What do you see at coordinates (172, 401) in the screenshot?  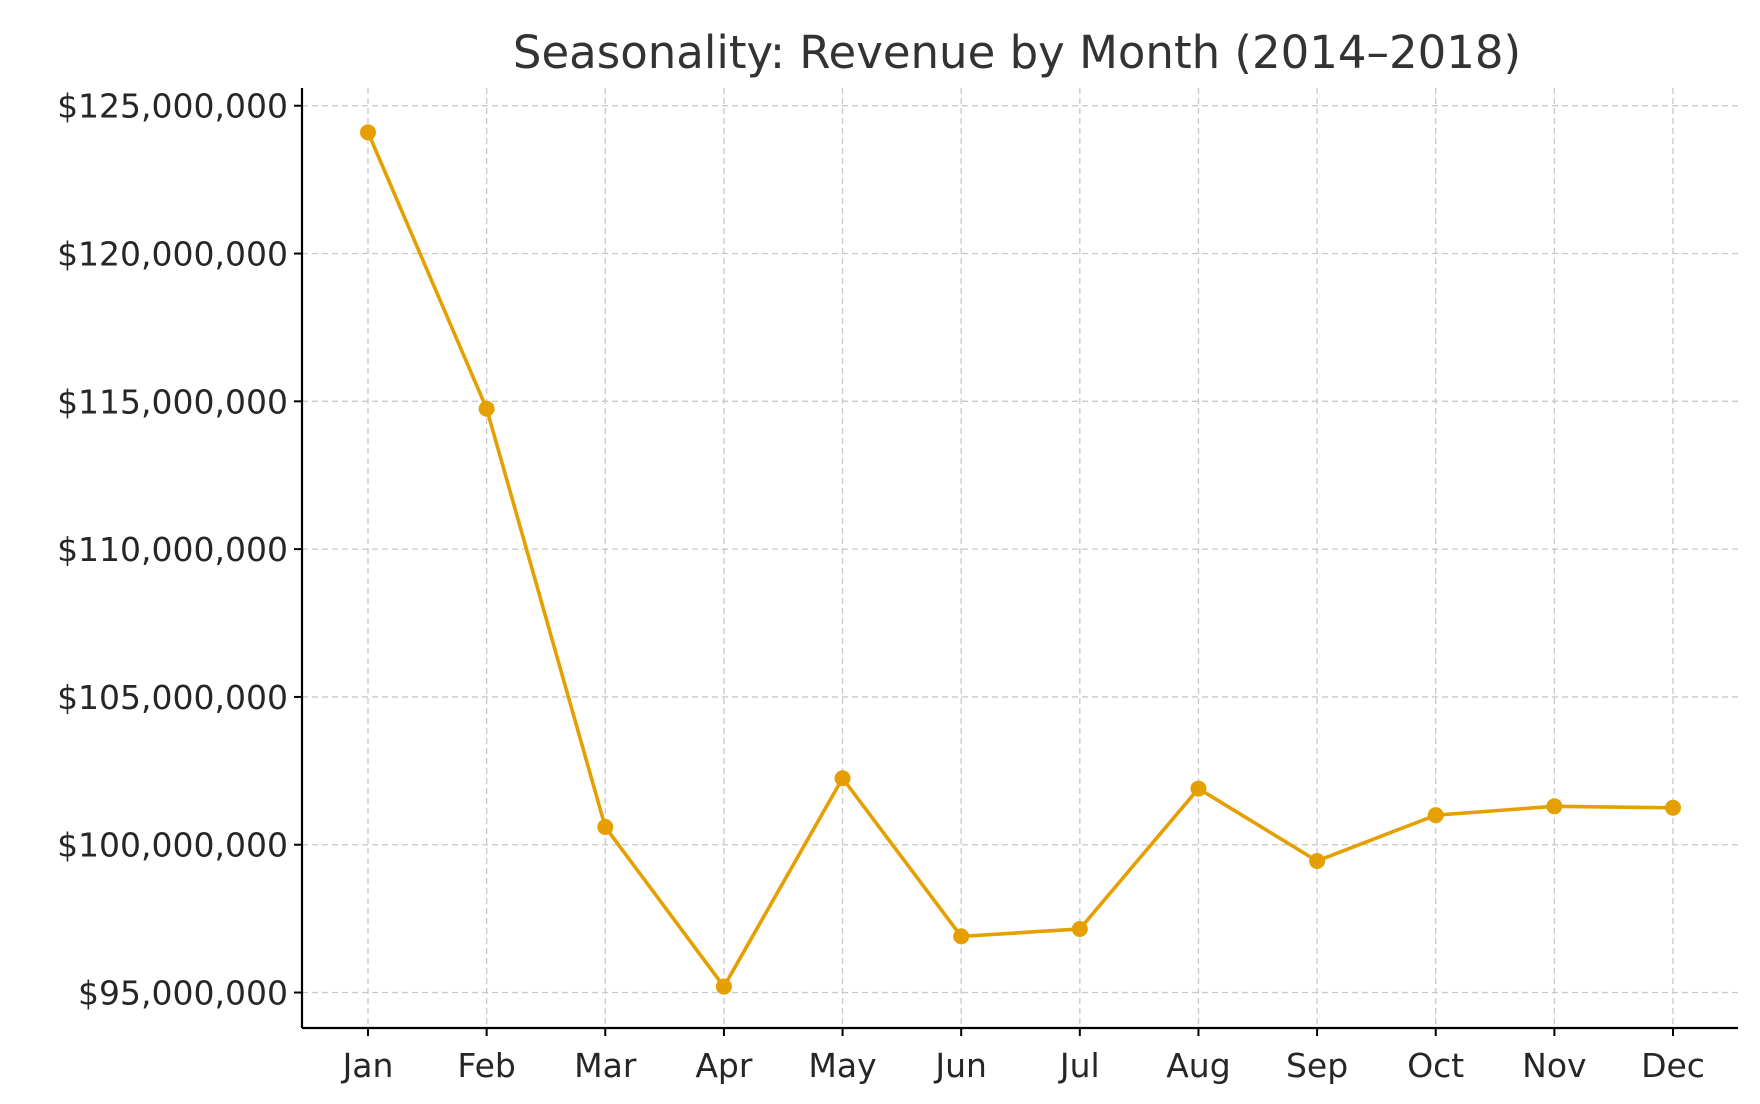 I see `y-tick-label: $115,000,000` at bounding box center [172, 401].